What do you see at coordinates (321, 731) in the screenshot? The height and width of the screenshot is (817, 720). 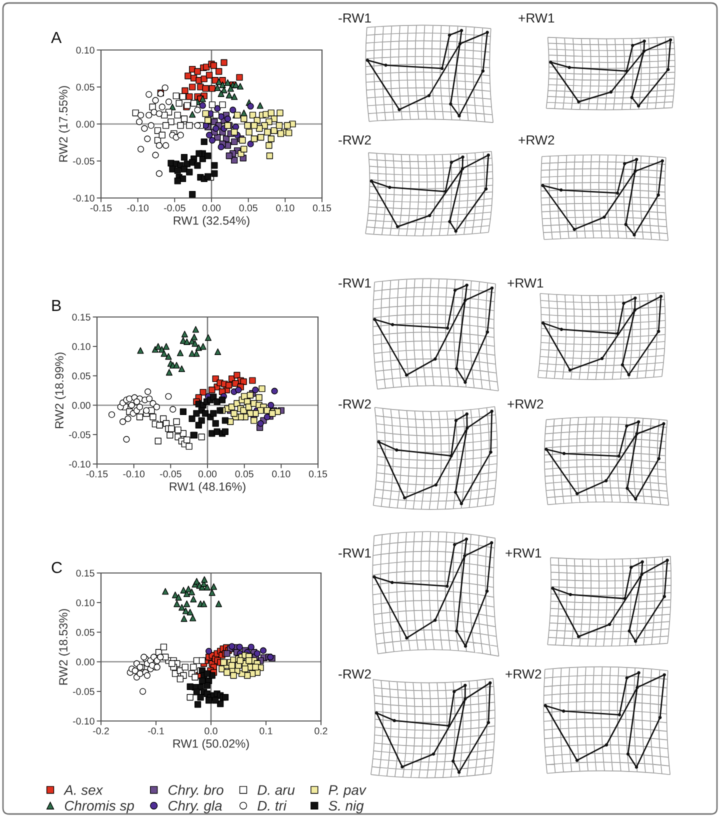 I see `x-tick-label: 0.2` at bounding box center [321, 731].